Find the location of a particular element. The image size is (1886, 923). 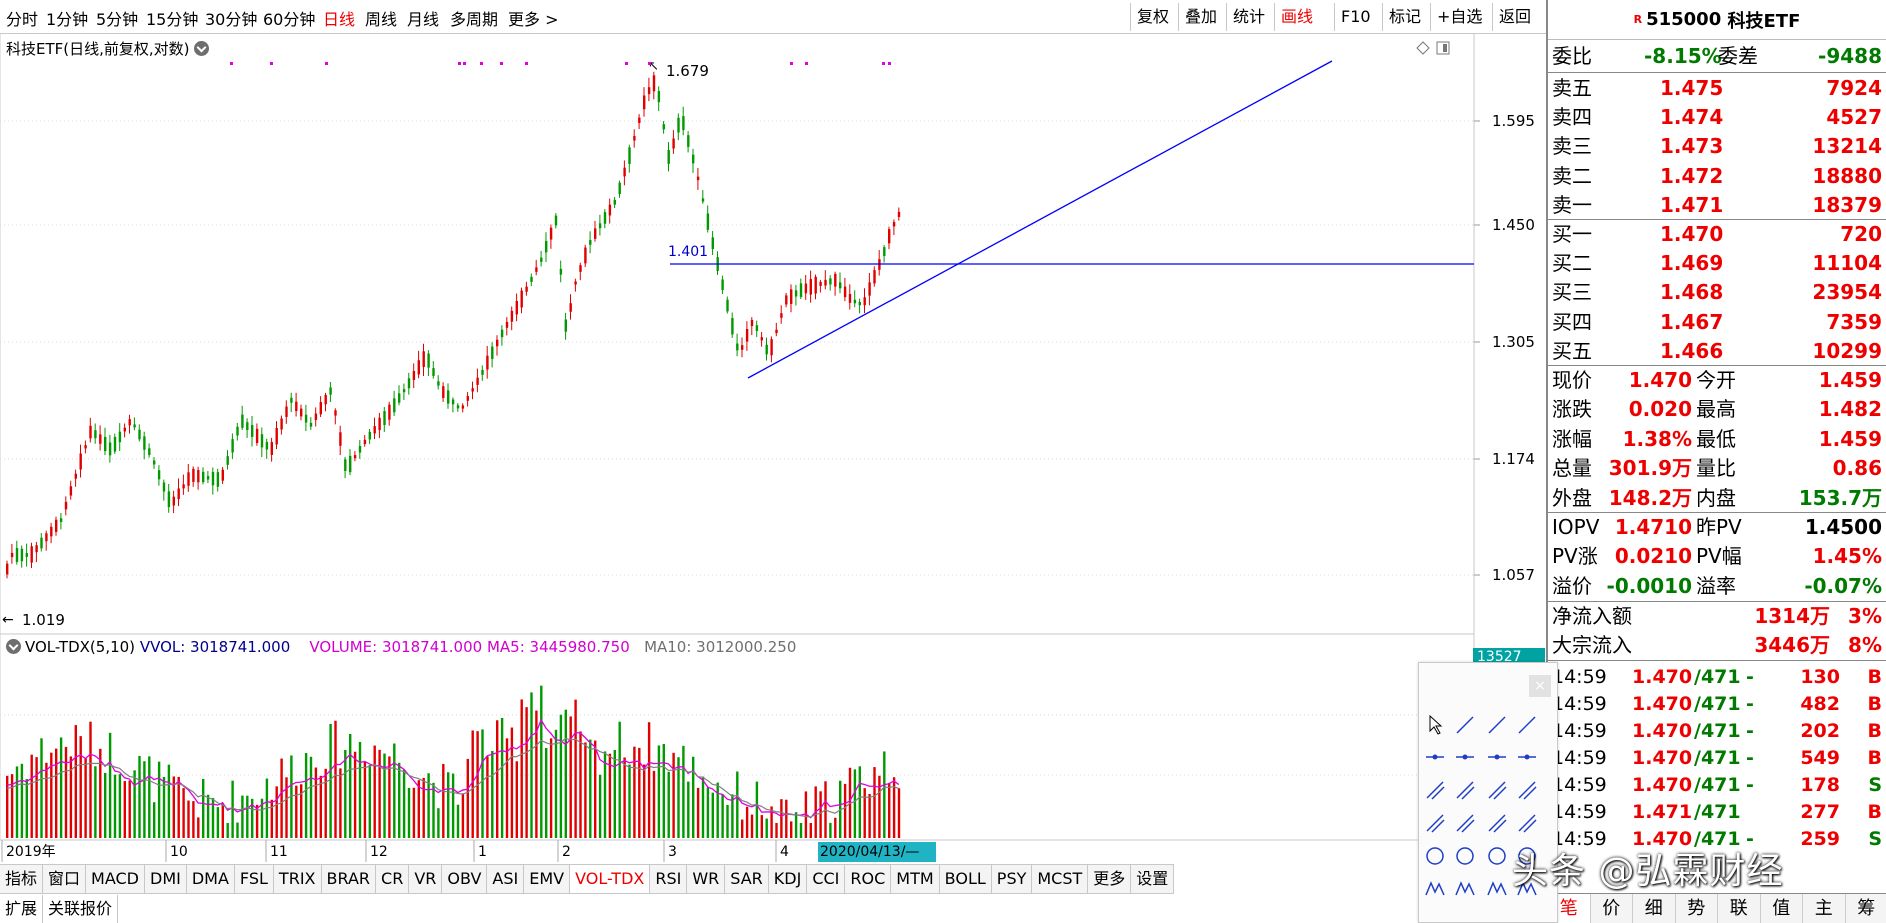

tick-row: 14:59 1.470/471- 178 S is located at coordinates (1717, 785).